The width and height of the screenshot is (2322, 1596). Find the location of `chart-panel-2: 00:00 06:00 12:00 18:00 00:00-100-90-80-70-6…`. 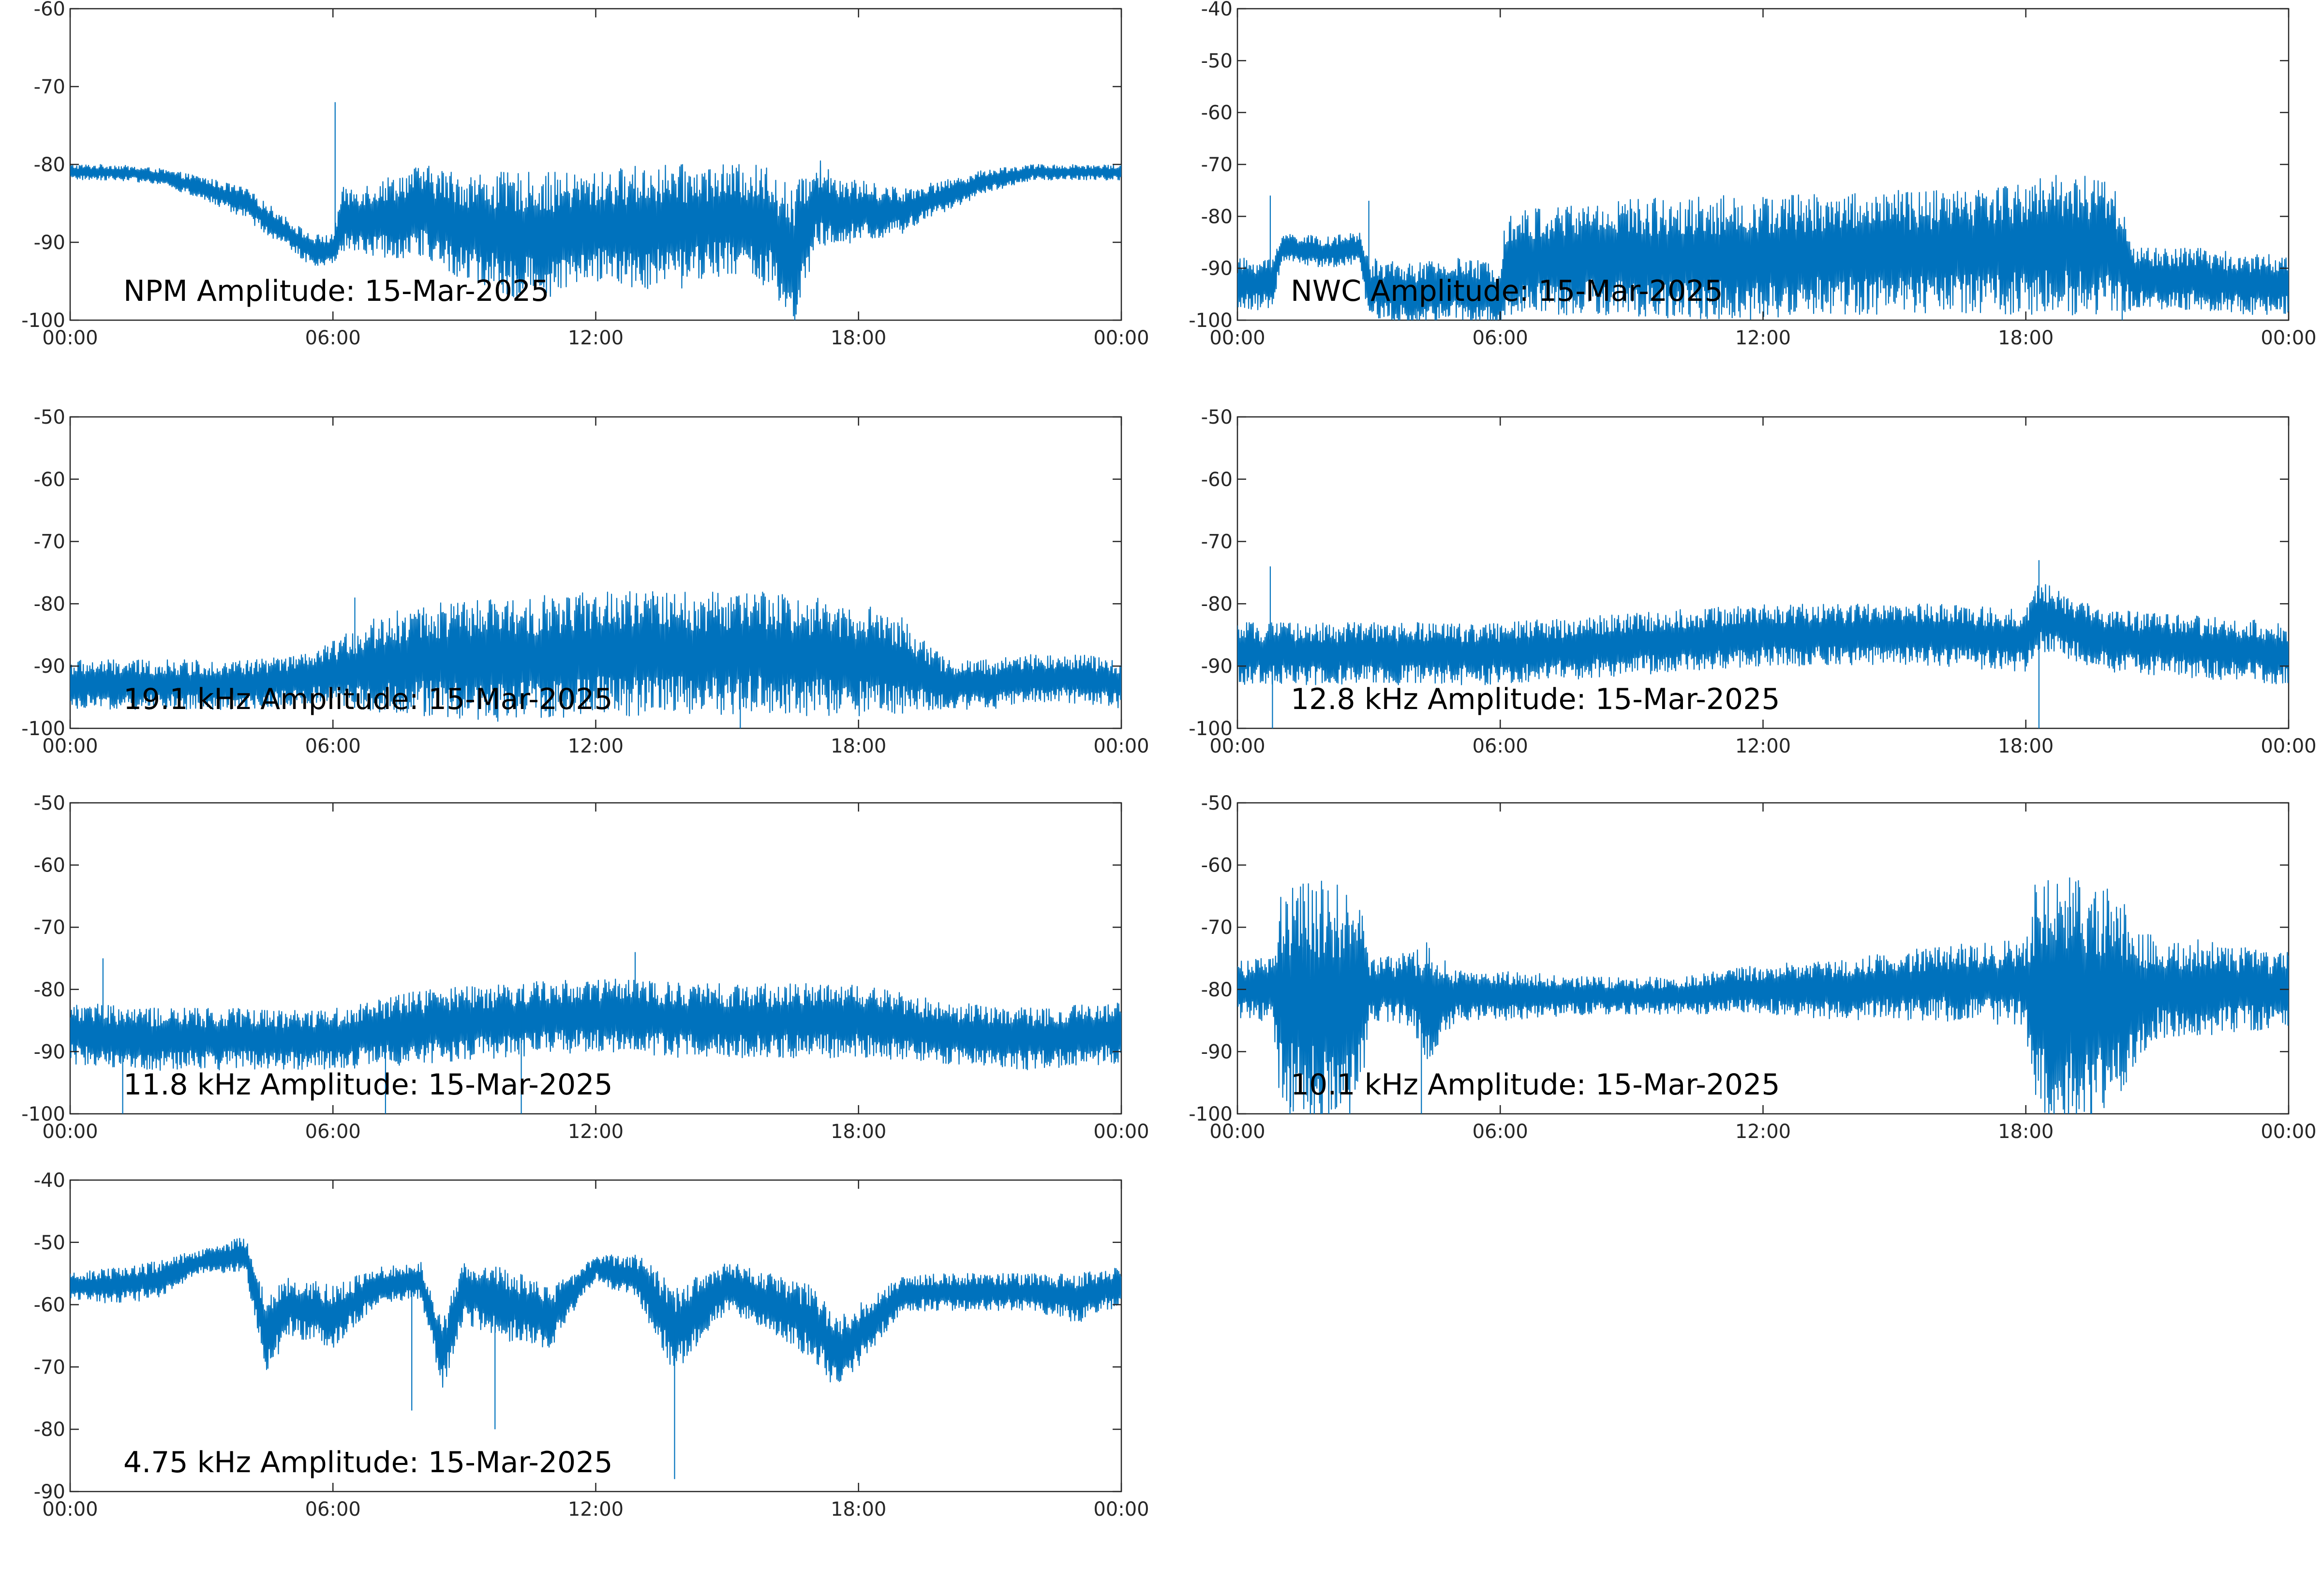

chart-panel-2: 00:00 06:00 12:00 18:00 00:00-100-90-80-70-6… is located at coordinates (1752, 174).